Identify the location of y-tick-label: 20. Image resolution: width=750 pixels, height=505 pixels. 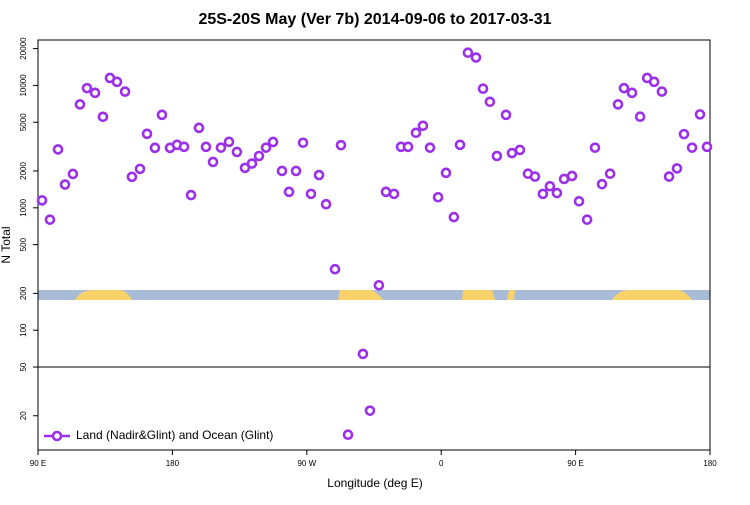
(23, 415).